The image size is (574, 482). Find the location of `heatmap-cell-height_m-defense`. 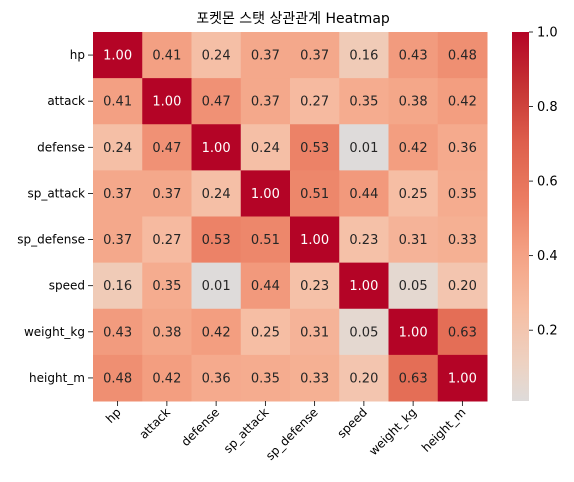

heatmap-cell-height_m-defense is located at coordinates (216, 378).